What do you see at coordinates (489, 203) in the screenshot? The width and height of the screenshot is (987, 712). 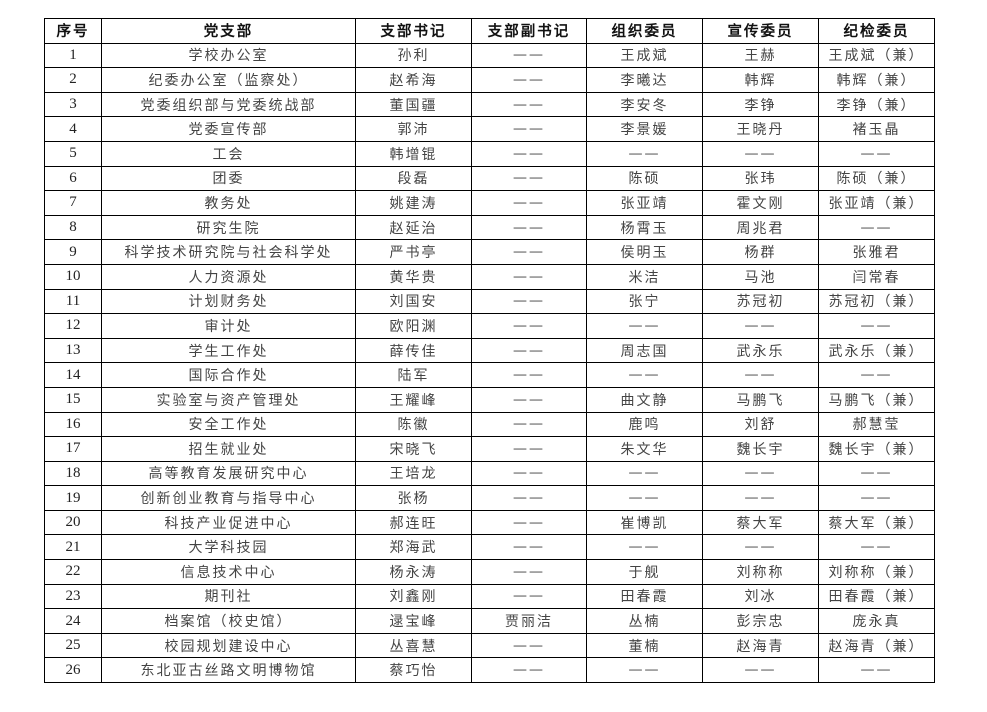 I see `table-row: 7 教务处 姚建涛 —— 张亚靖 霍文刚 张亚靖（兼）` at bounding box center [489, 203].